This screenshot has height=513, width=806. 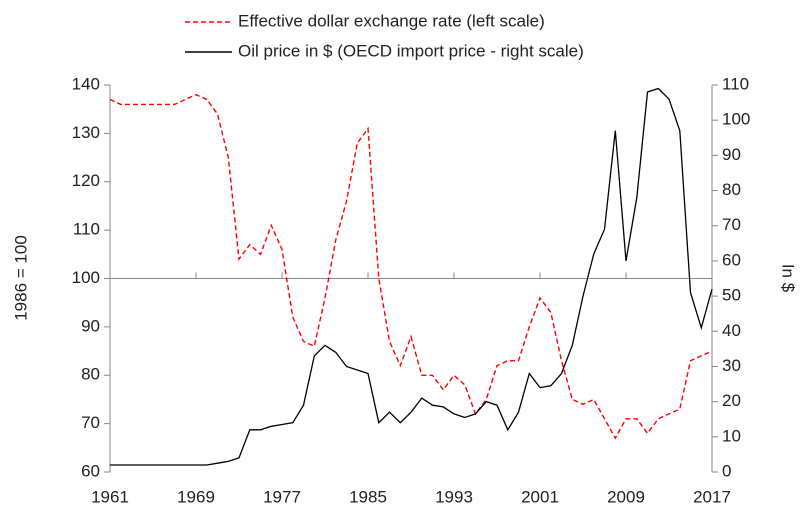 What do you see at coordinates (86, 229) in the screenshot?
I see `y-tick-label: 110` at bounding box center [86, 229].